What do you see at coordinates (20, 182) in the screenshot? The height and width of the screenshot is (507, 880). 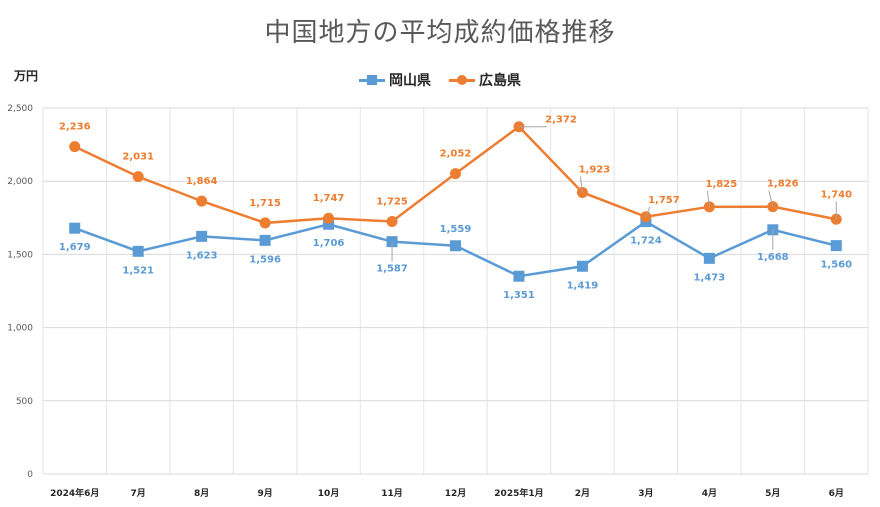 I see `y-tick-label: 2,000` at bounding box center [20, 182].